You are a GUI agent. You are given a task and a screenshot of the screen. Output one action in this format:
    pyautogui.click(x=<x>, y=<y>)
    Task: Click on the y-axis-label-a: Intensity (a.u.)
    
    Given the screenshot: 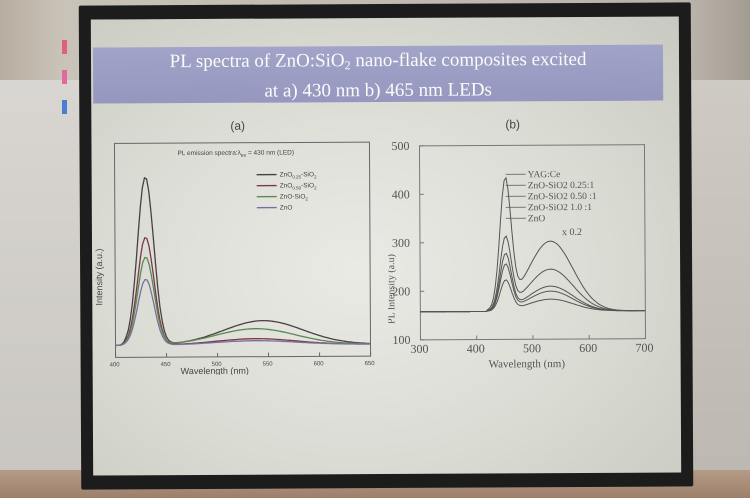 What is the action you would take?
    pyautogui.click(x=99, y=276)
    